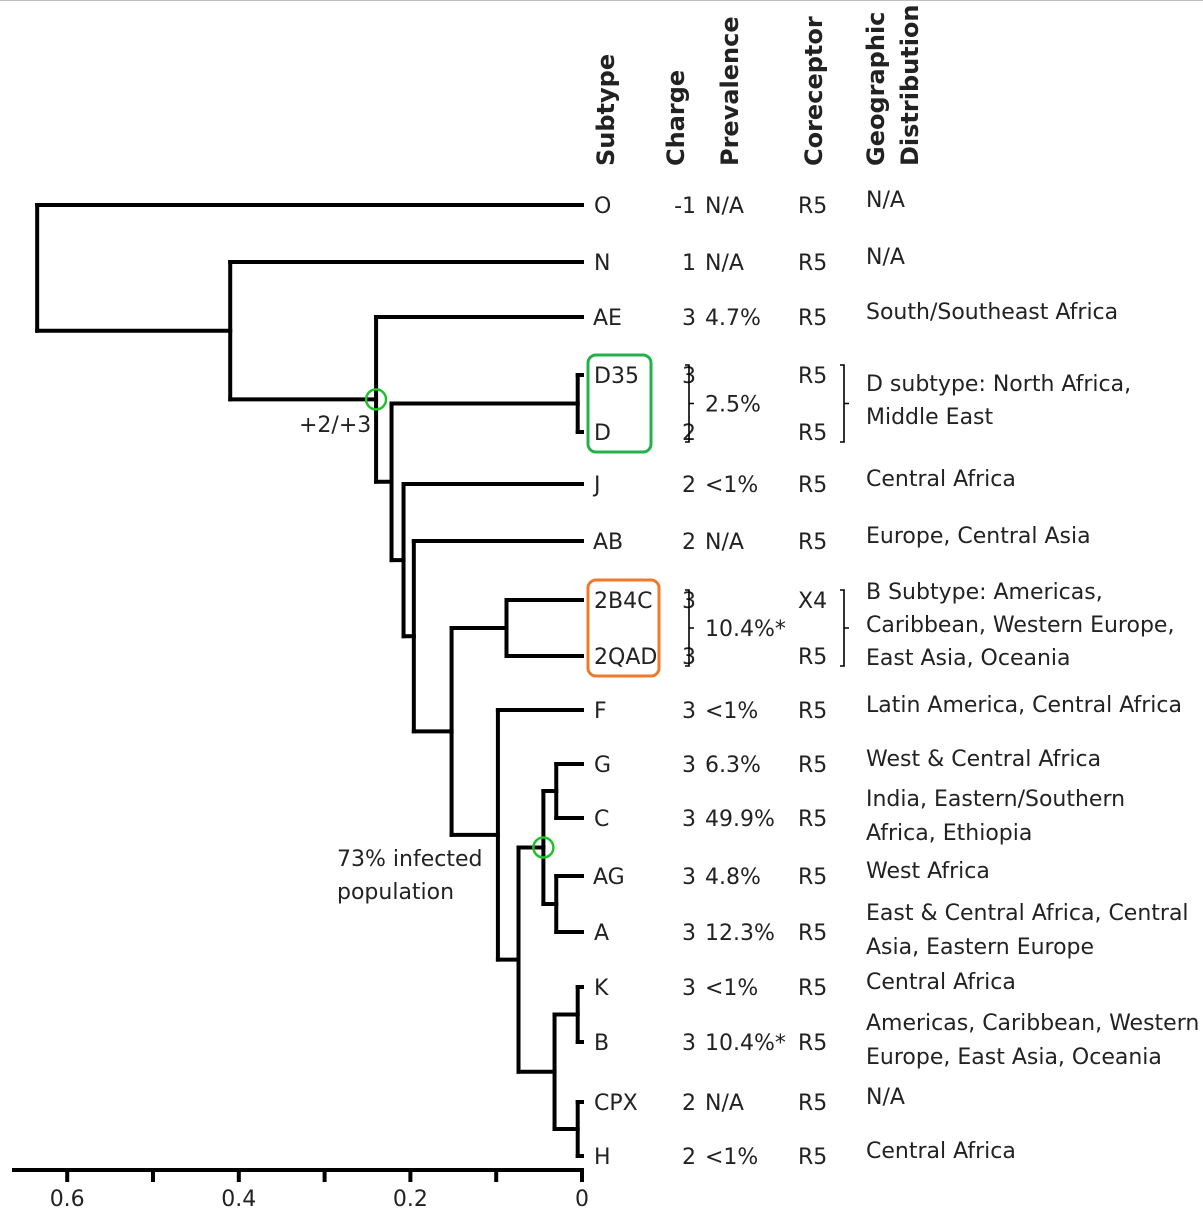  Describe the element at coordinates (980, 947) in the screenshot. I see `row-geographic-distribution: Asia, Eastern Europe` at that location.